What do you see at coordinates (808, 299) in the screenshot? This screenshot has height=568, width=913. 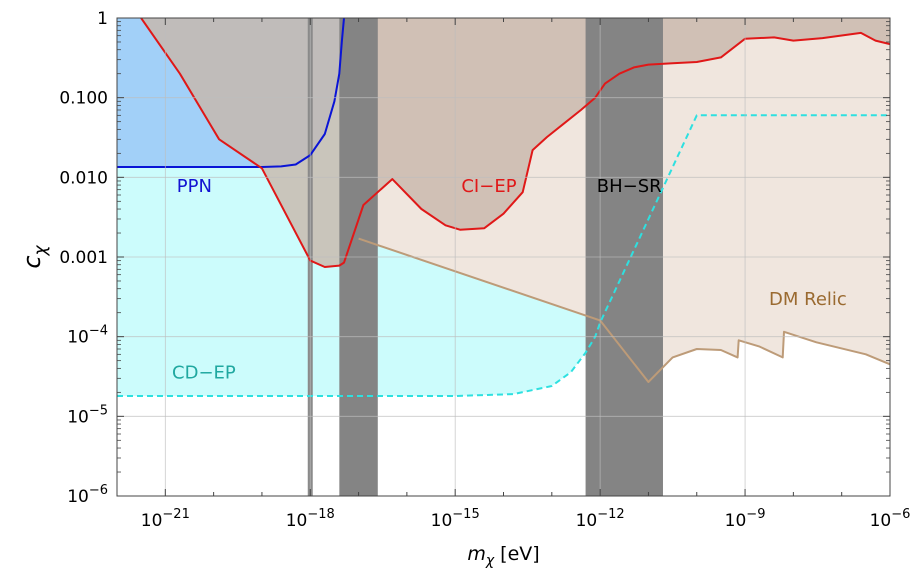 I see `dm-relic-label: DM Relic` at bounding box center [808, 299].